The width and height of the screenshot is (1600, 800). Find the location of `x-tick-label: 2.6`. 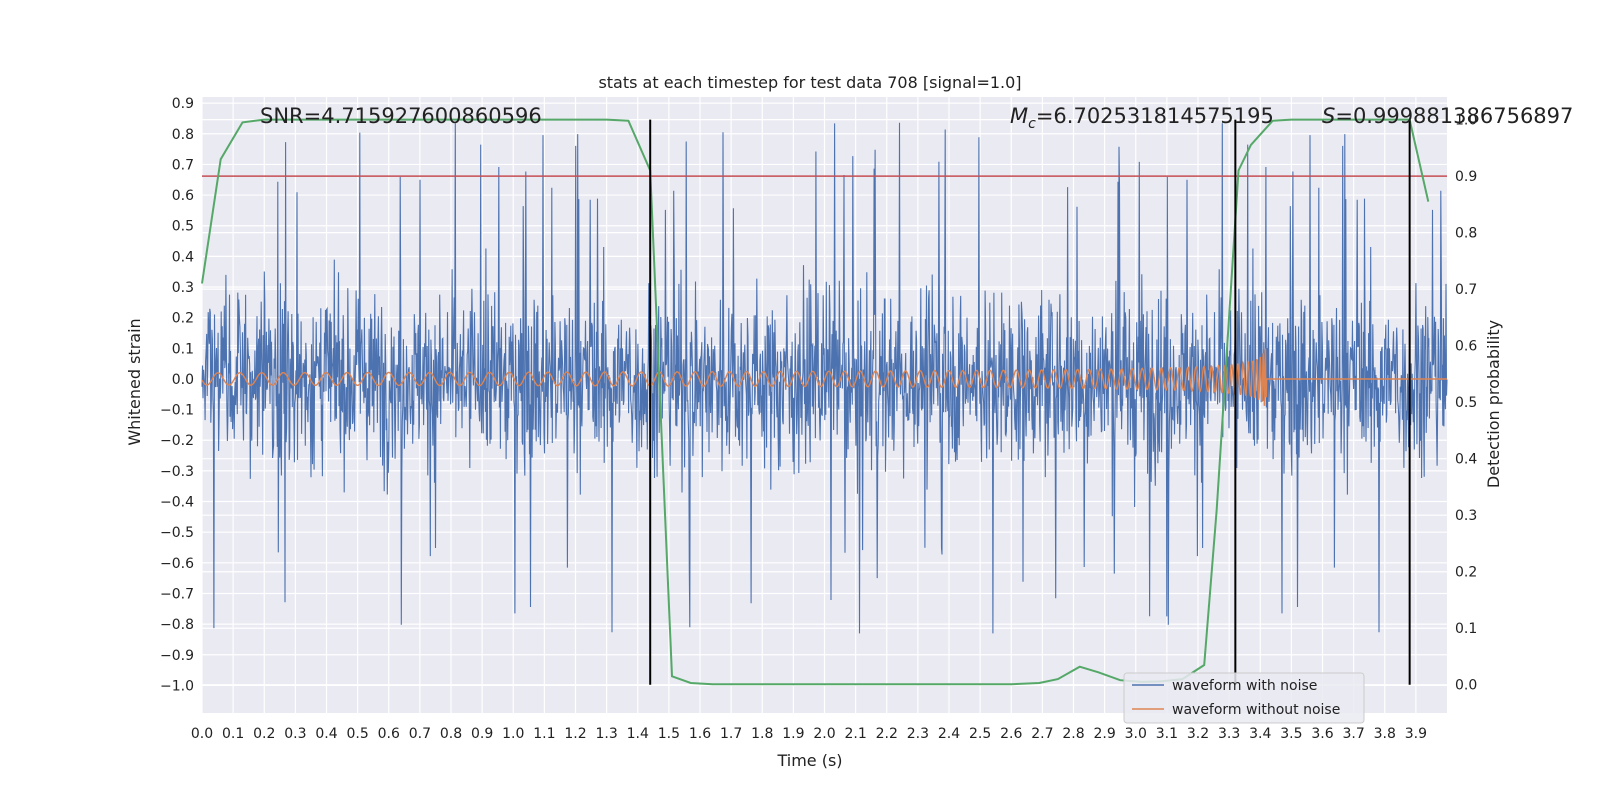

x-tick-label: 2.6 is located at coordinates (1011, 734).